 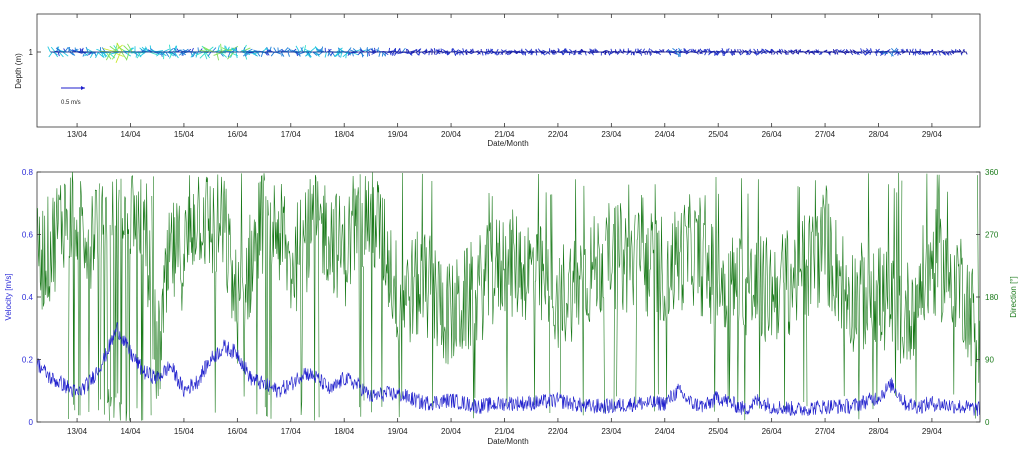 What do you see at coordinates (28, 172) in the screenshot?
I see `velocity-y-tick-label: 0.8` at bounding box center [28, 172].